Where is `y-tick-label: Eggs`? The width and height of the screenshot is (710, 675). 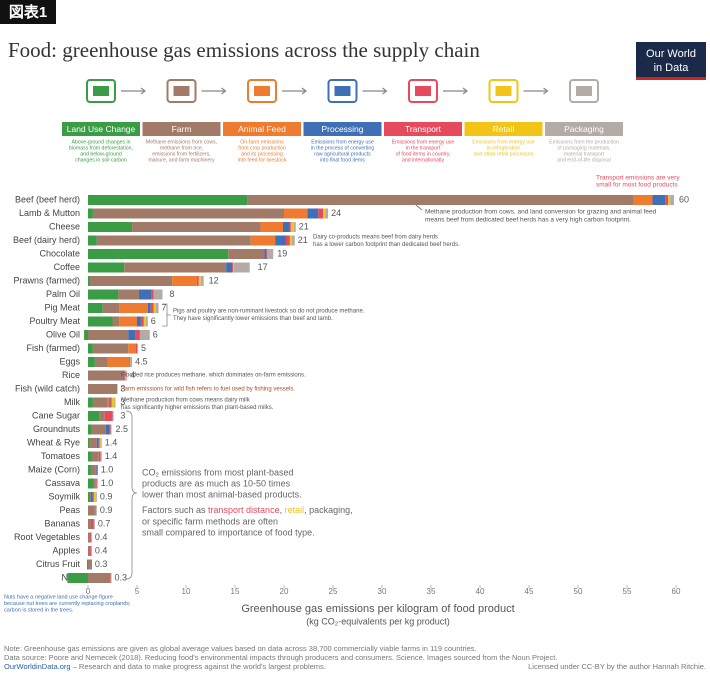 y-tick-label: Eggs is located at coordinates (69, 361).